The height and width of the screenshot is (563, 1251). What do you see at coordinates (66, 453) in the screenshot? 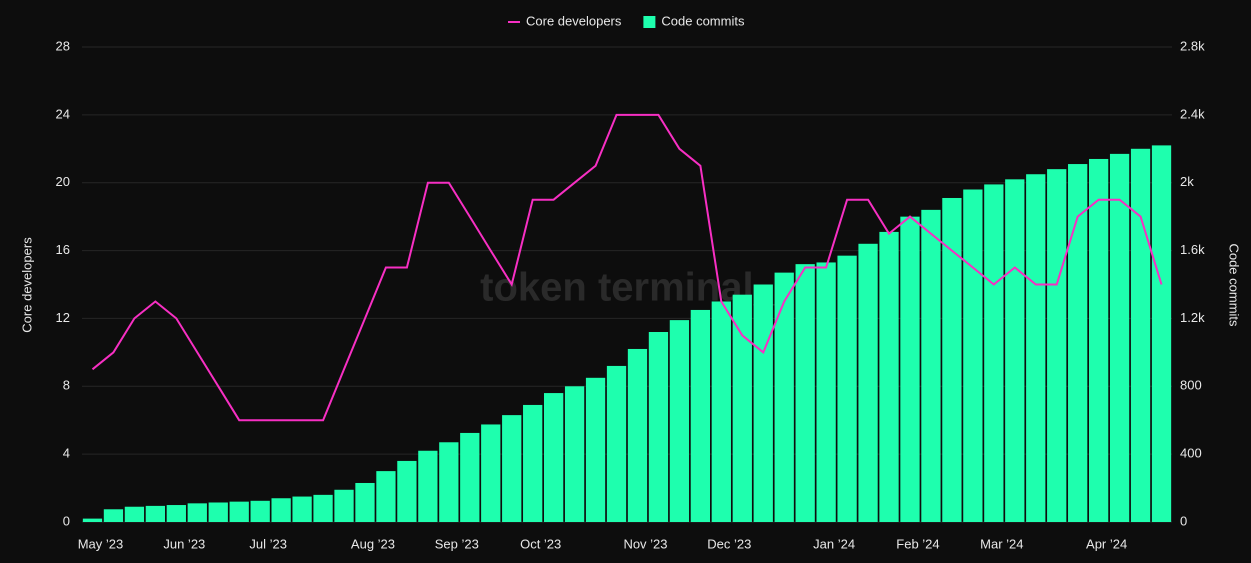
I see `y-tick-label: 4` at bounding box center [66, 453].